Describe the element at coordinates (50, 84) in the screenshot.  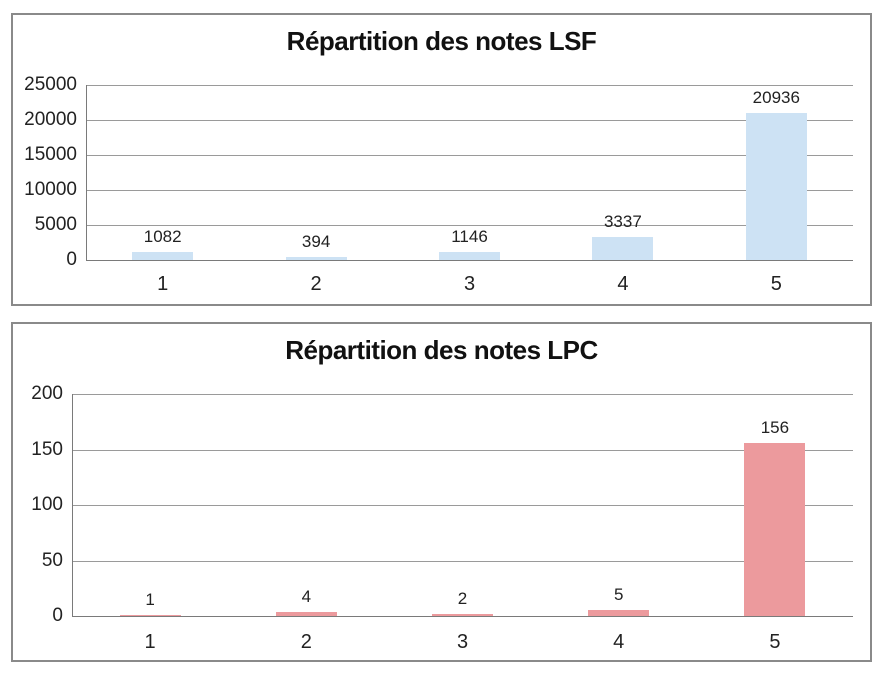
I see `y-axis-tick-label: 25000` at that location.